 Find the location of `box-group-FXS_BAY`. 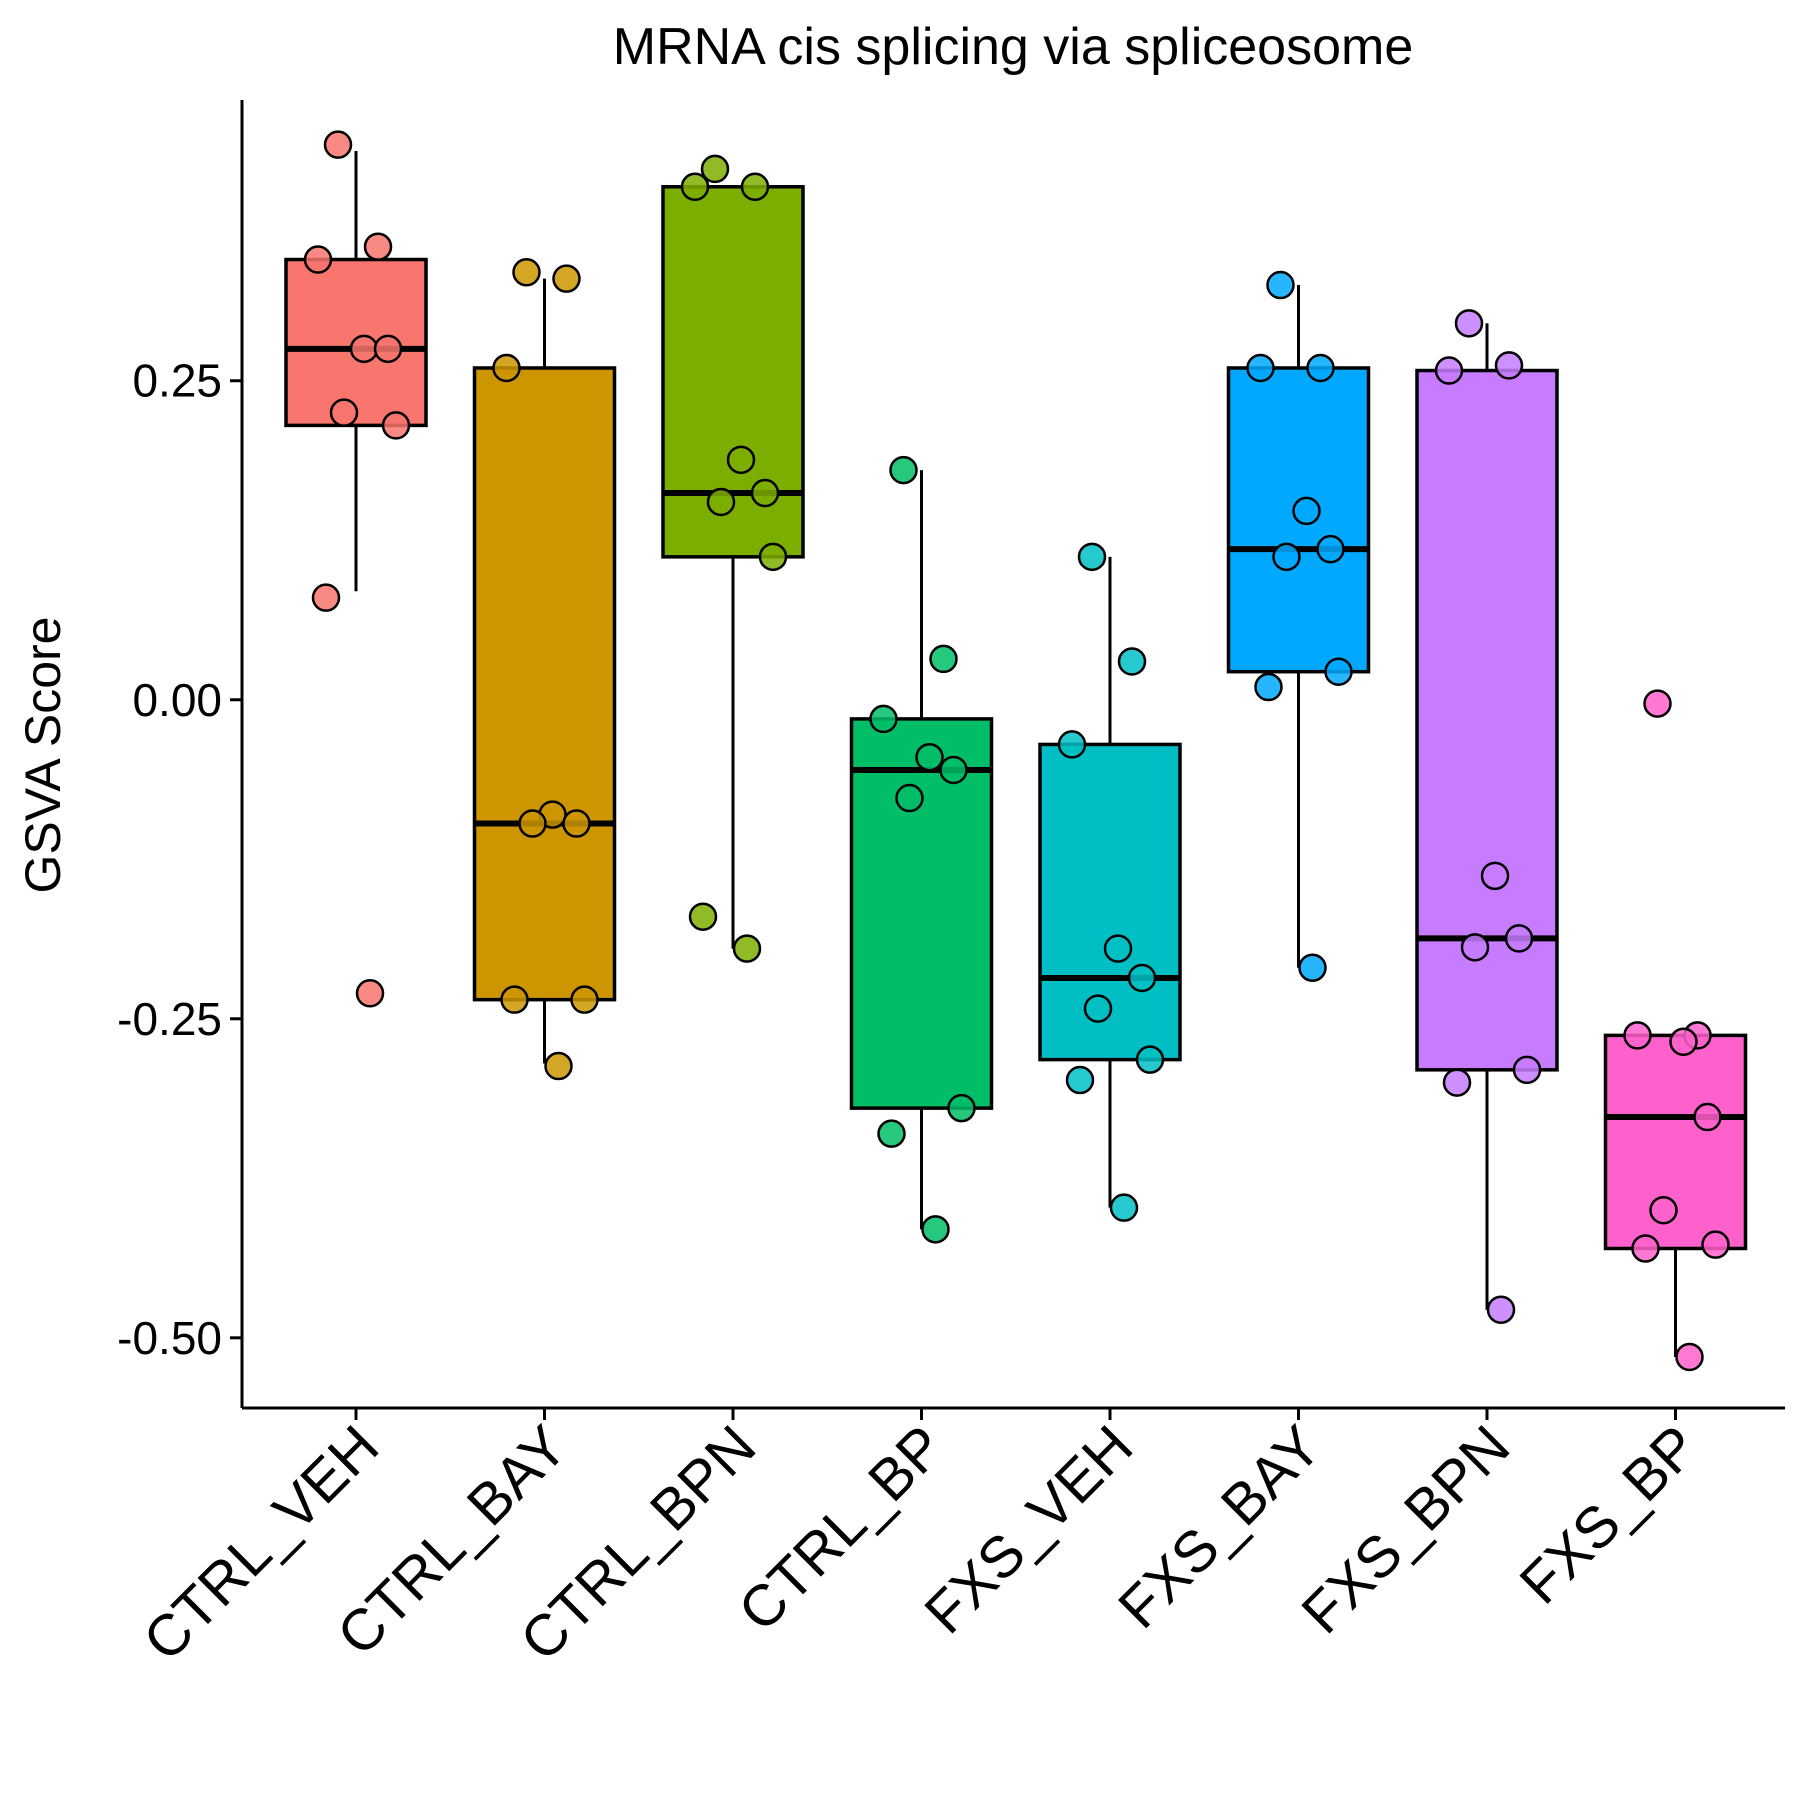

box-group-FXS_BAY is located at coordinates (1298, 626).